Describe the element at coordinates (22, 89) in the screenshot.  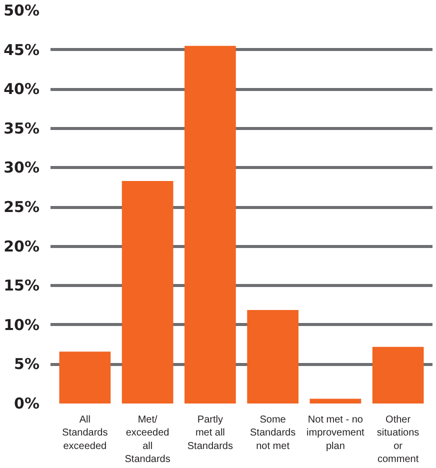
I see `y-tick-label: 40%` at that location.